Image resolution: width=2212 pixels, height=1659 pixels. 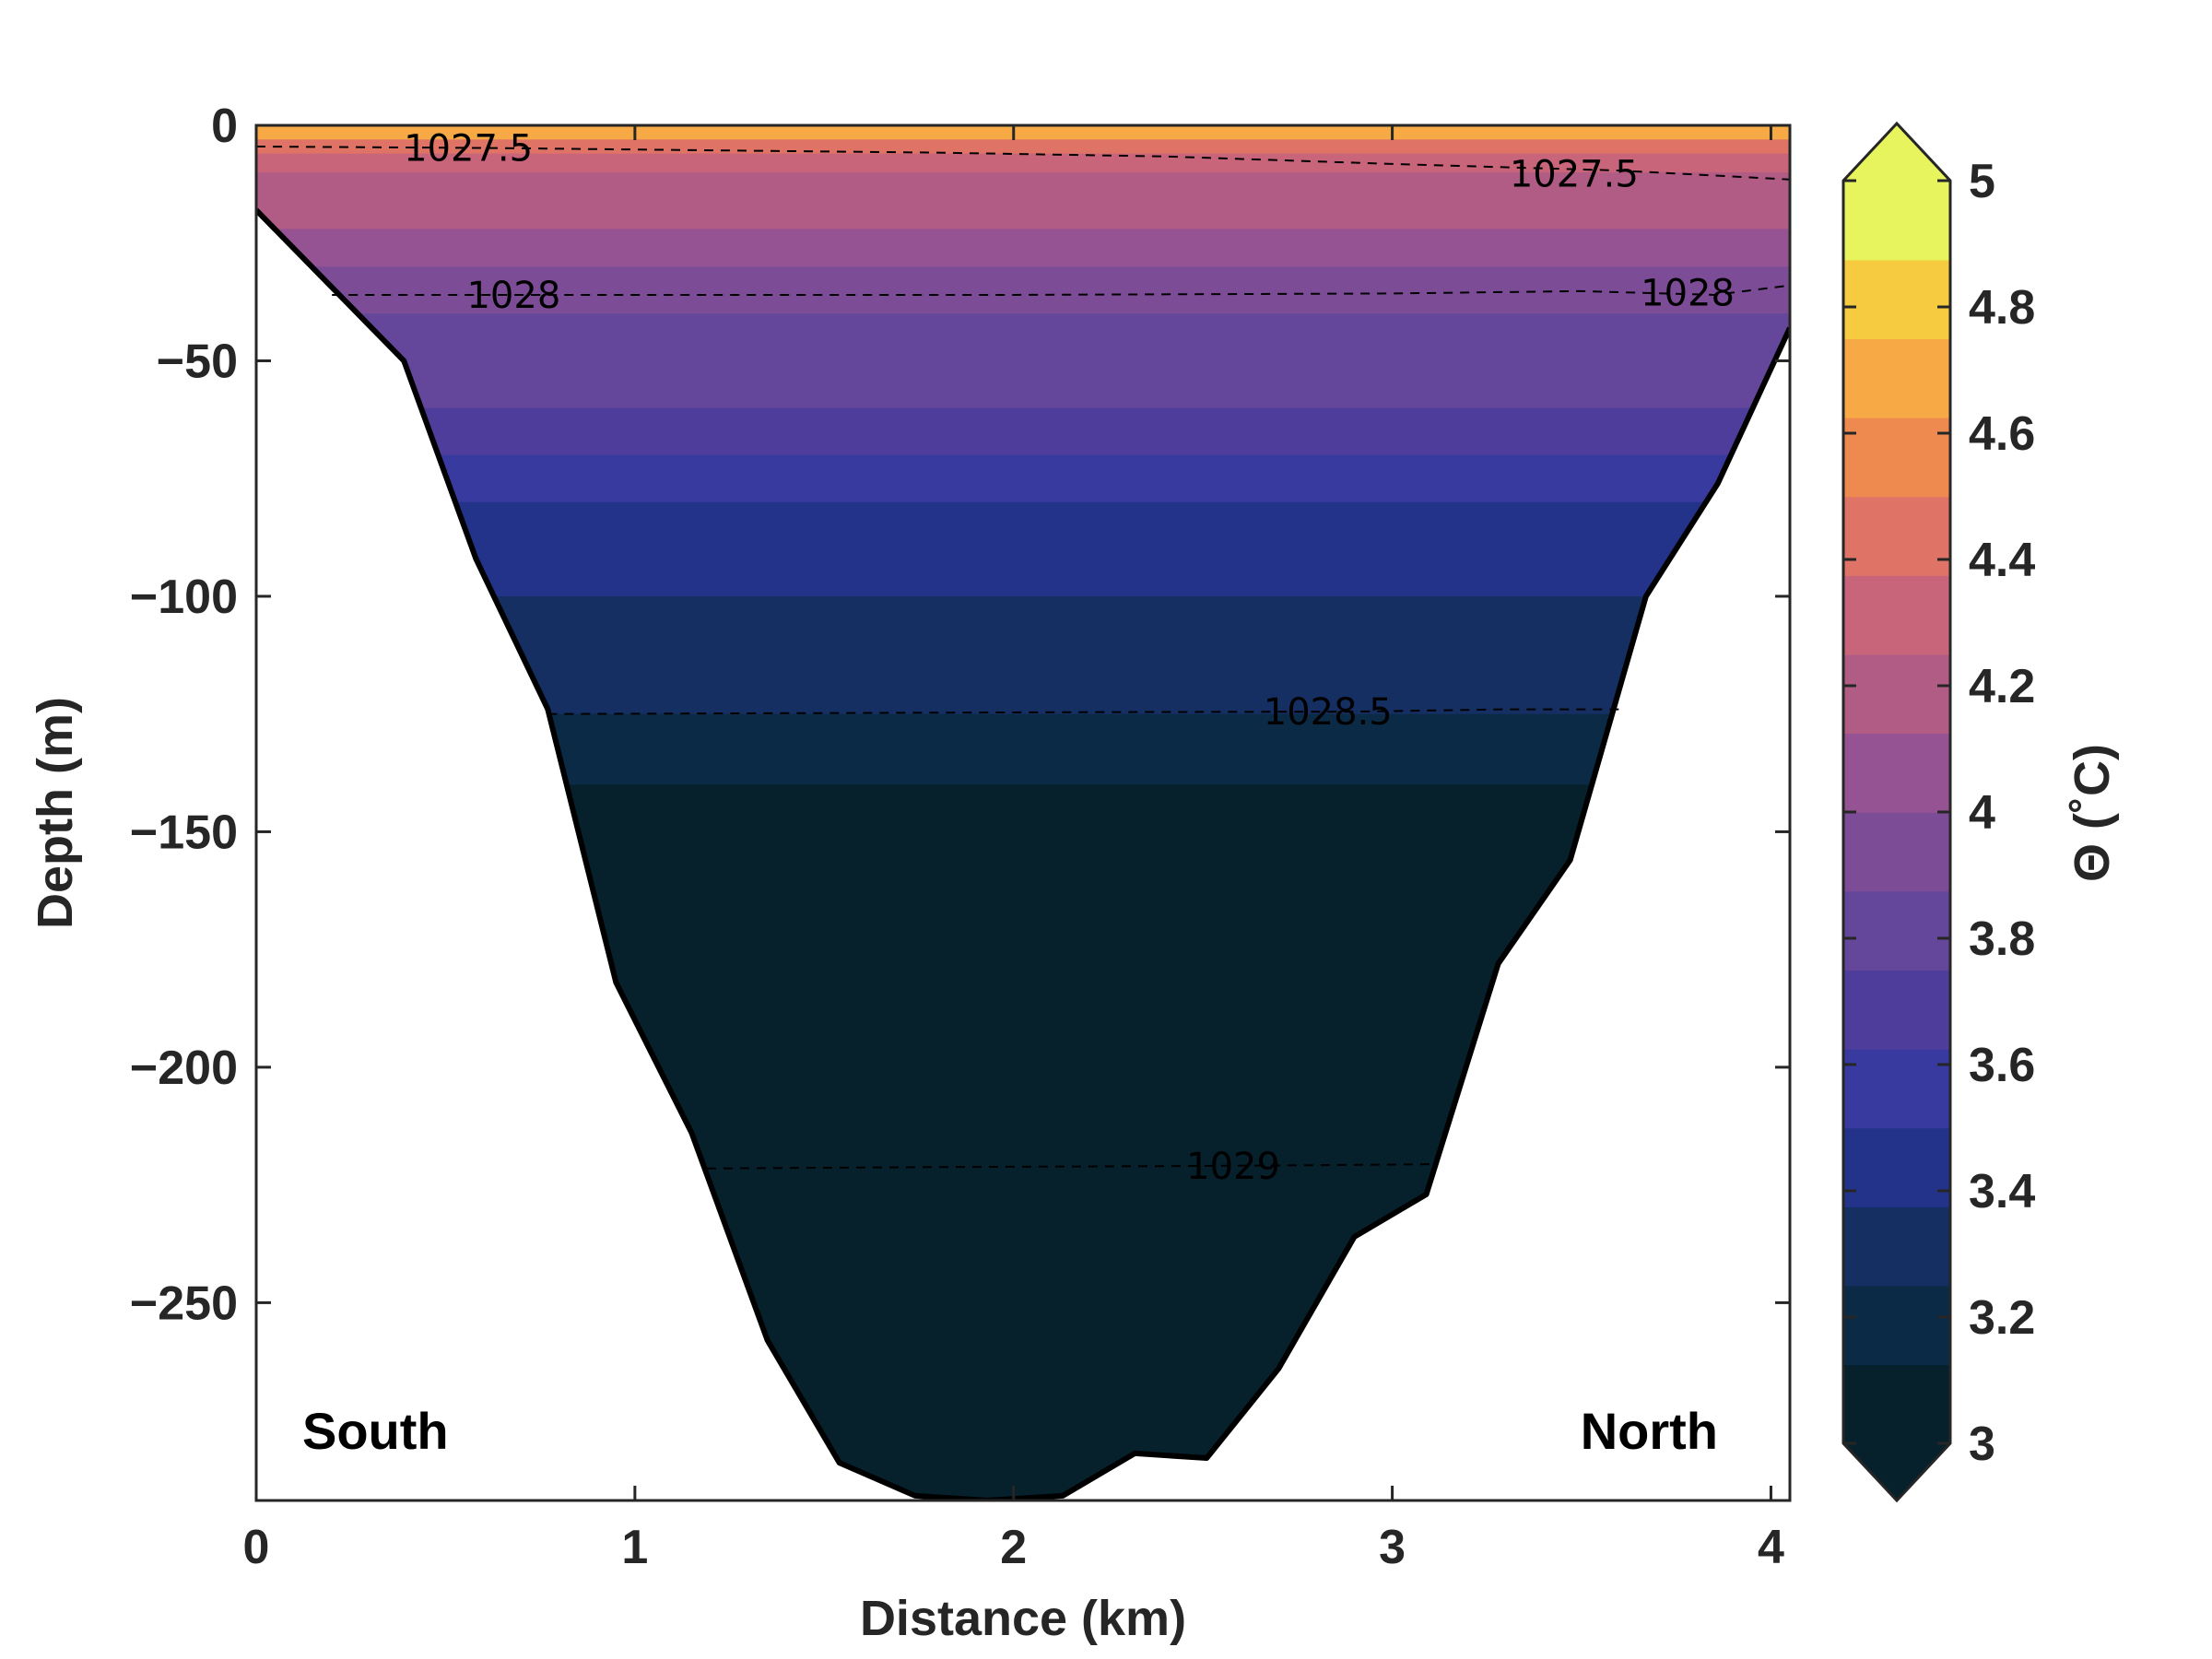 I want to click on x-tick-label: 2, so click(x=1013, y=1547).